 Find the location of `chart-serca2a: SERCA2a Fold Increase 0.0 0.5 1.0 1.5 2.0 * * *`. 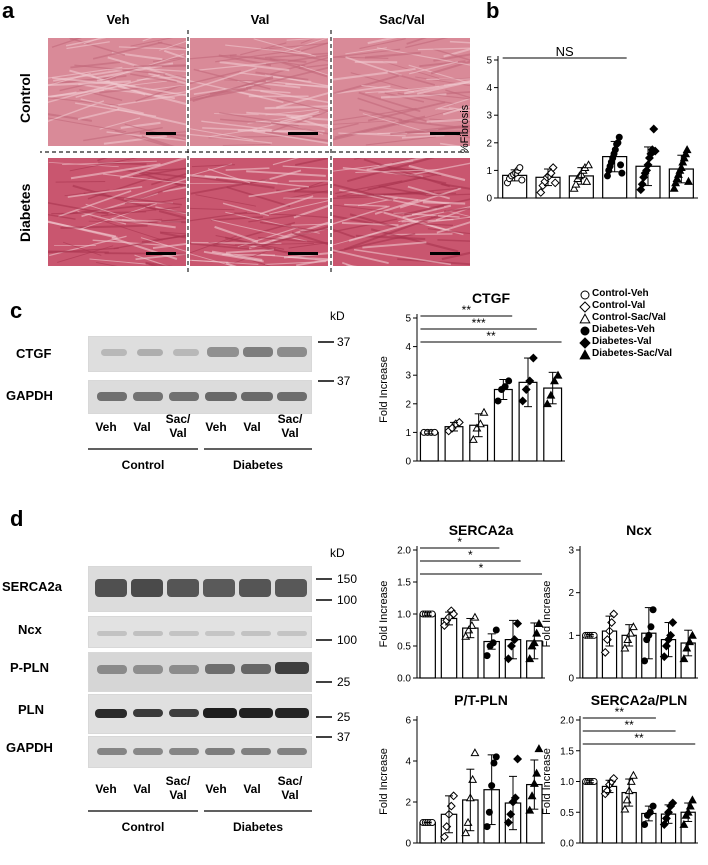

chart-serca2a: SERCA2a Fold Increase 0.0 0.5 1.0 1.5 2.0 * * * is located at coordinates (461, 603).